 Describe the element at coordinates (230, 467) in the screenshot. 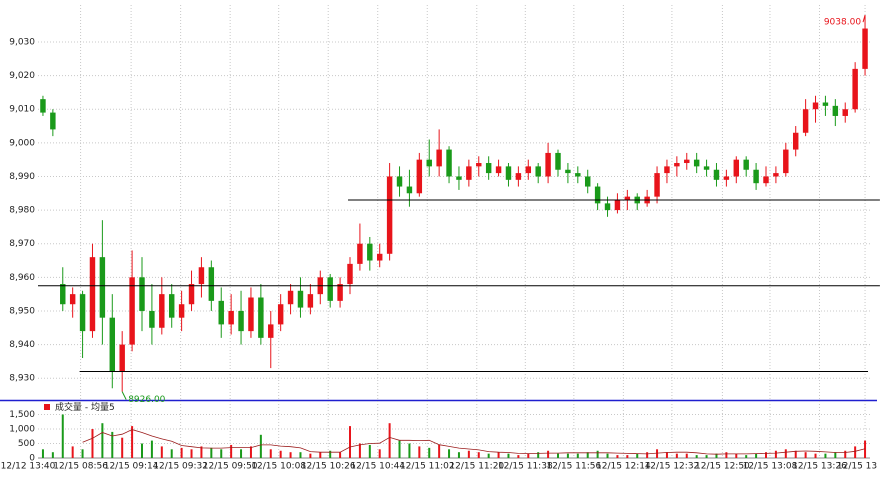

I see `x-tick-label: 12/15 09:50` at that location.